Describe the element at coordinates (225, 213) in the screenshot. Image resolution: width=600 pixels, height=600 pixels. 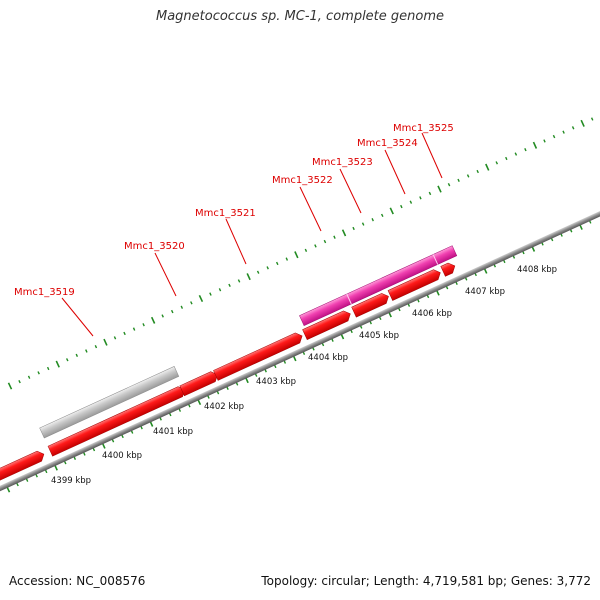
I see `gene-label-mmc1-3521: Mmc1_3521` at that location.